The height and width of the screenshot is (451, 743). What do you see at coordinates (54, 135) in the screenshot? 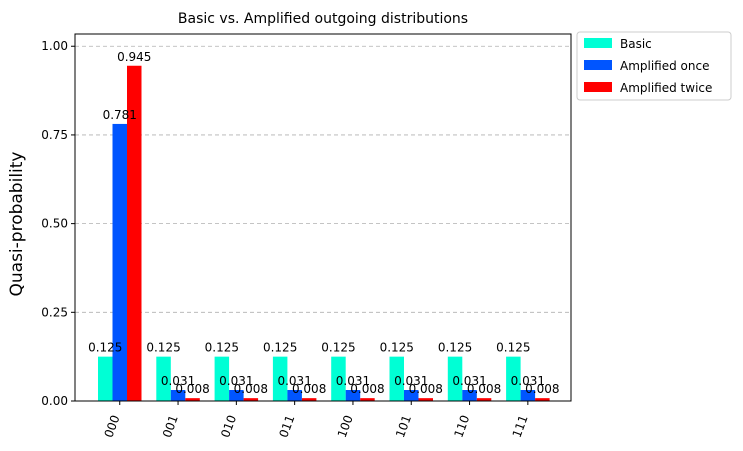
I see `y-tick-label: 0.75` at bounding box center [54, 135].